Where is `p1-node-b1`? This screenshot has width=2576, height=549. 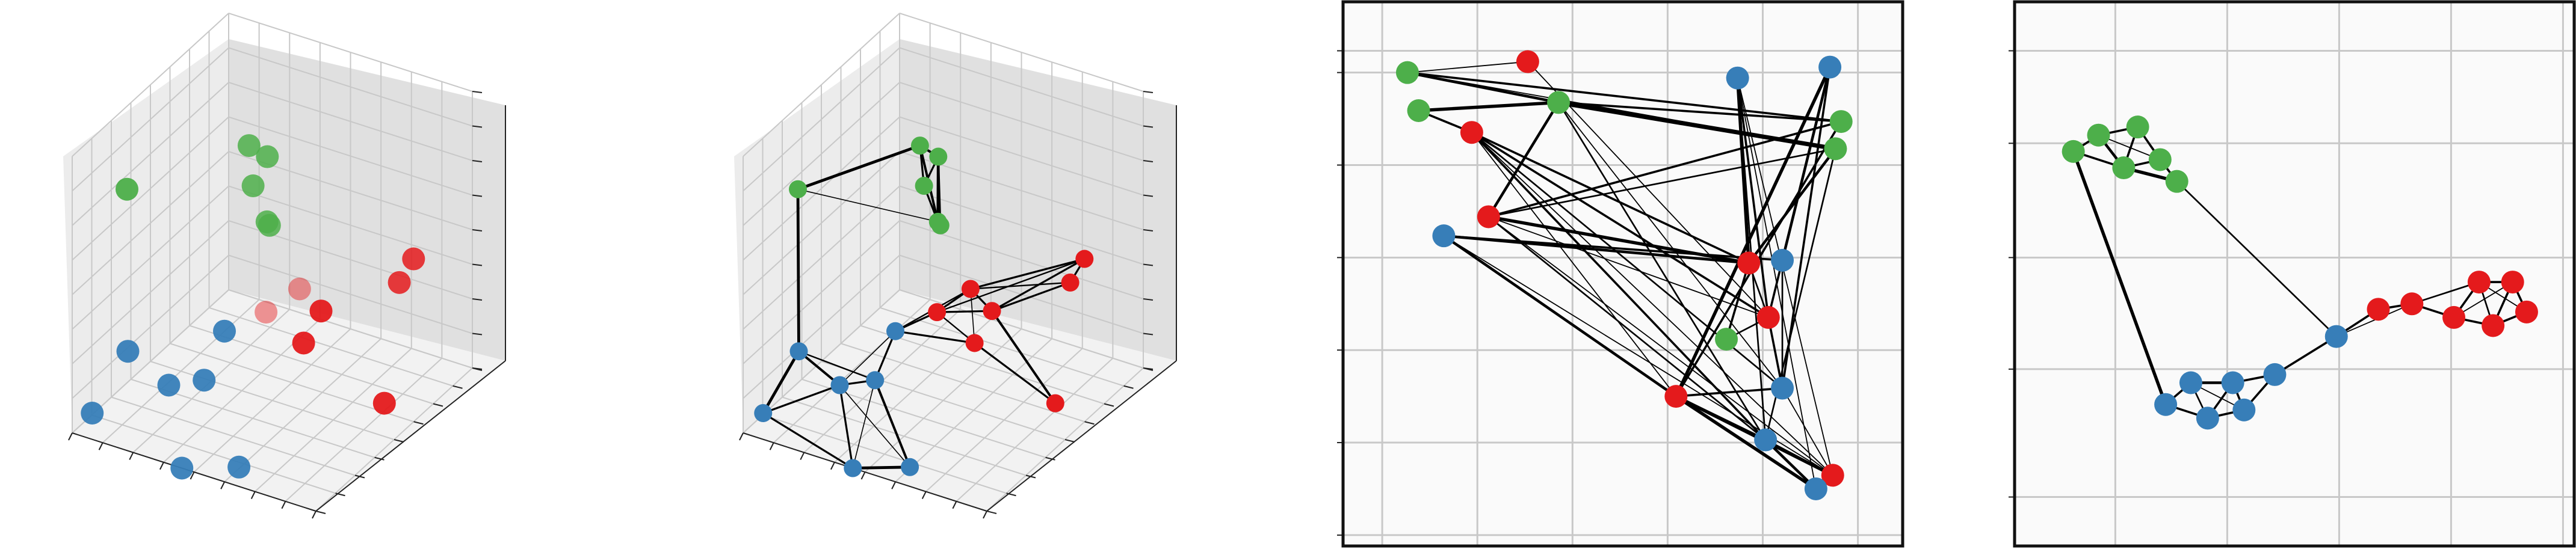
p1-node-b1 is located at coordinates (895, 331).